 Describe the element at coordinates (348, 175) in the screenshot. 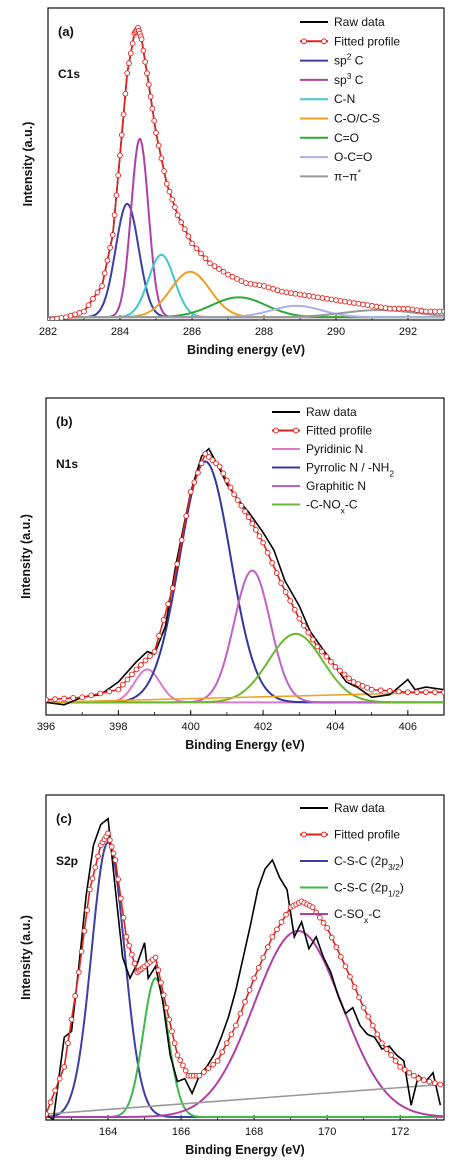

I see `legend-label: π−π*` at that location.